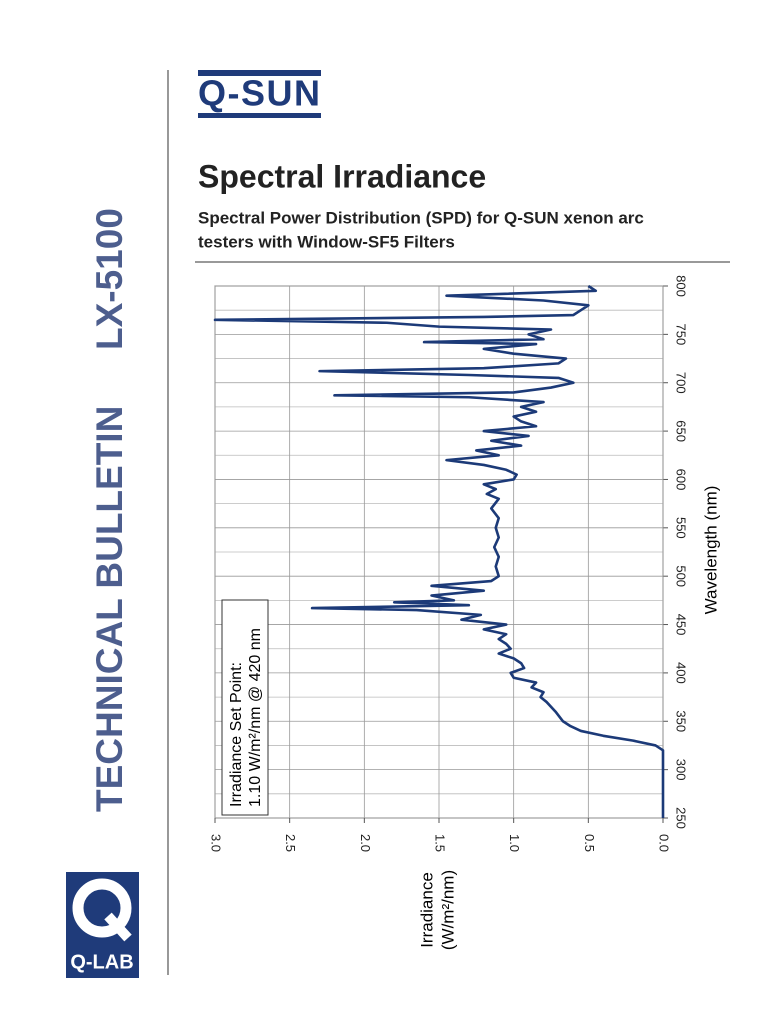 The height and width of the screenshot is (1024, 768). I want to click on y-tick-label: 1.5, so click(440, 843).